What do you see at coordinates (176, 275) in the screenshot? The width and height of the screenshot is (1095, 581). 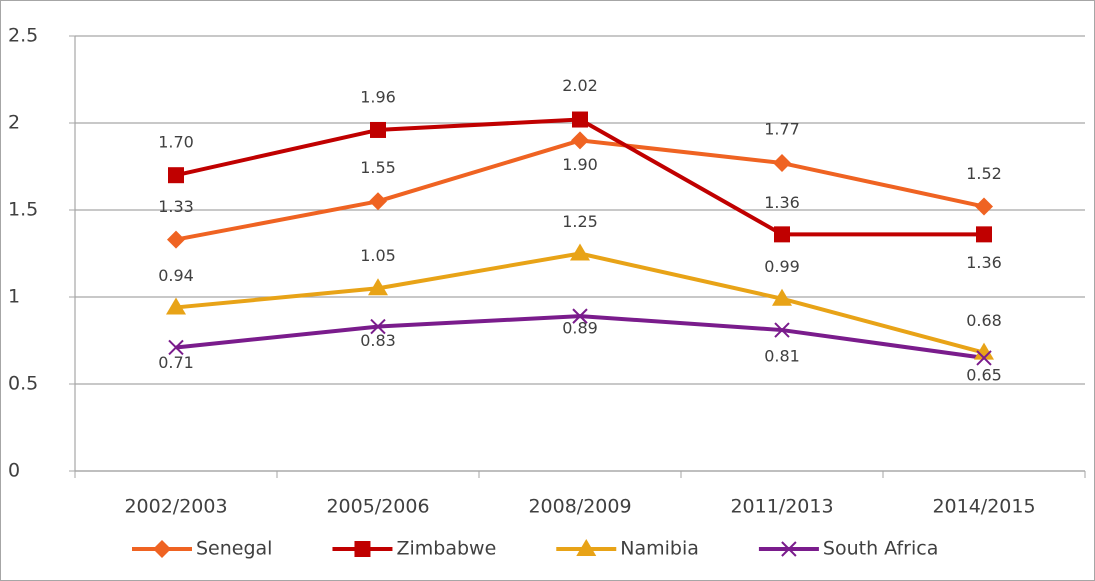 I see `data-label: 0.94` at bounding box center [176, 275].